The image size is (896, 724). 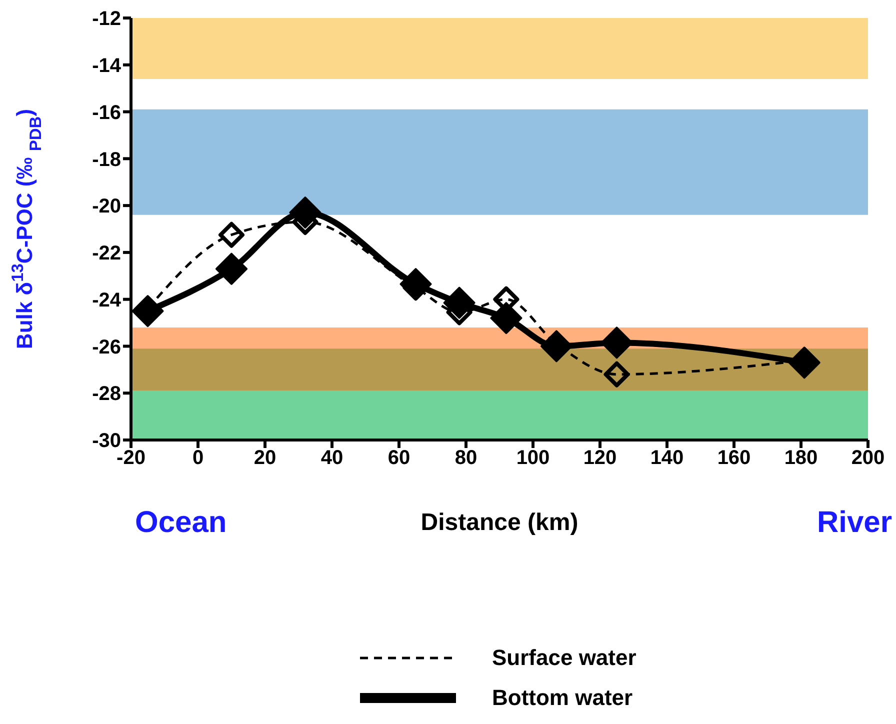 I want to click on text: Ocean, so click(x=181, y=522).